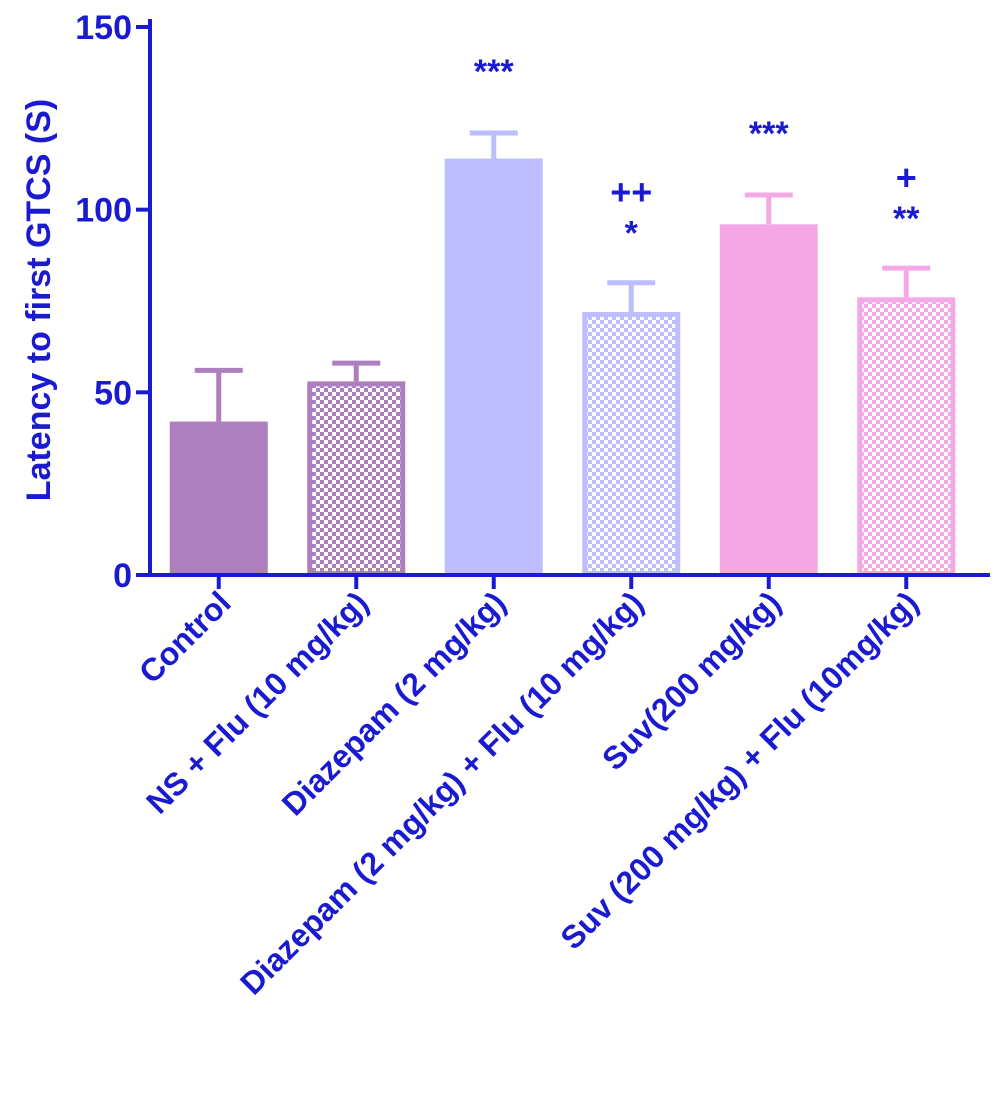 The height and width of the screenshot is (1116, 1000). I want to click on significance-plus: ++, so click(631, 192).